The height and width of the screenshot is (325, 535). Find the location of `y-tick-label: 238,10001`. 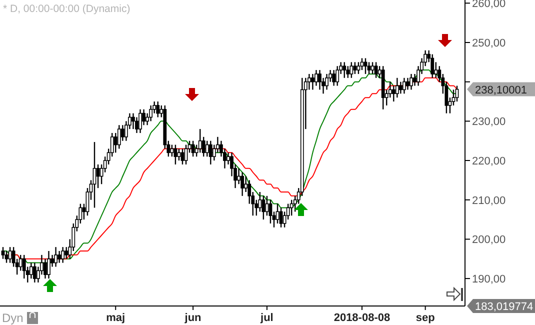

y-tick-label: 238,10001 is located at coordinates (501, 90).